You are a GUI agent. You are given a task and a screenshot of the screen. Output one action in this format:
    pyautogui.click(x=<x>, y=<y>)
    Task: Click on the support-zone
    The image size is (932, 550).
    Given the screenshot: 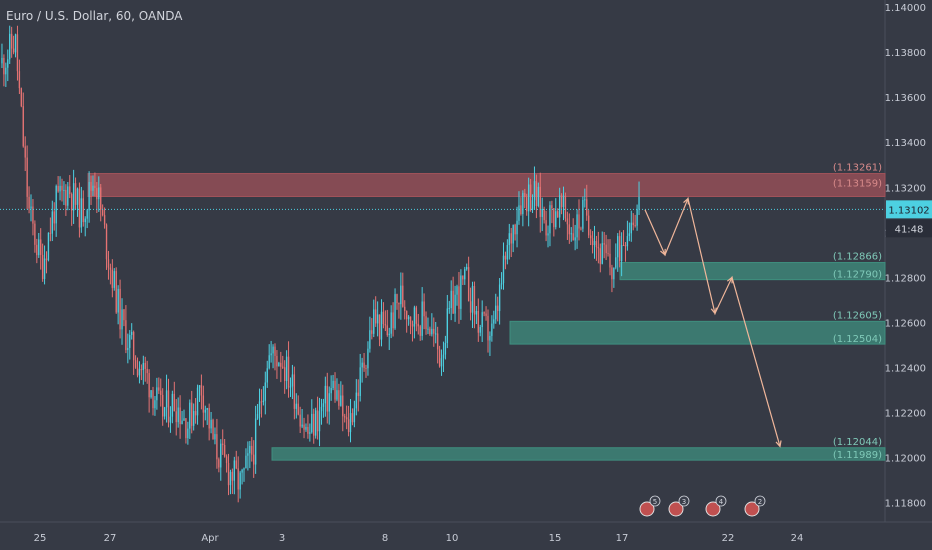 What is the action you would take?
    pyautogui.click(x=697, y=332)
    